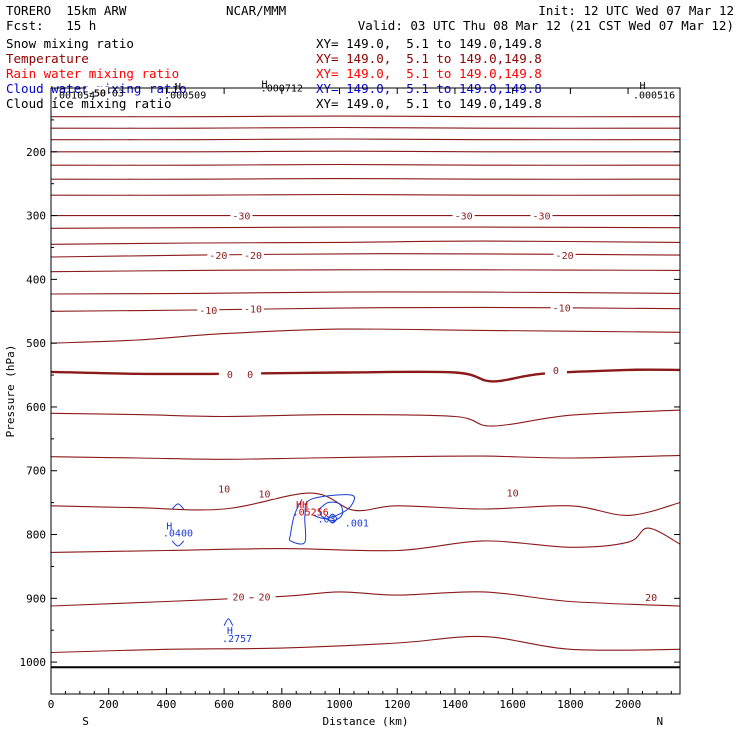 The image size is (740, 740). Describe the element at coordinates (185, 95) in the screenshot. I see `mixing-ratio-max-label: .000509` at that location.